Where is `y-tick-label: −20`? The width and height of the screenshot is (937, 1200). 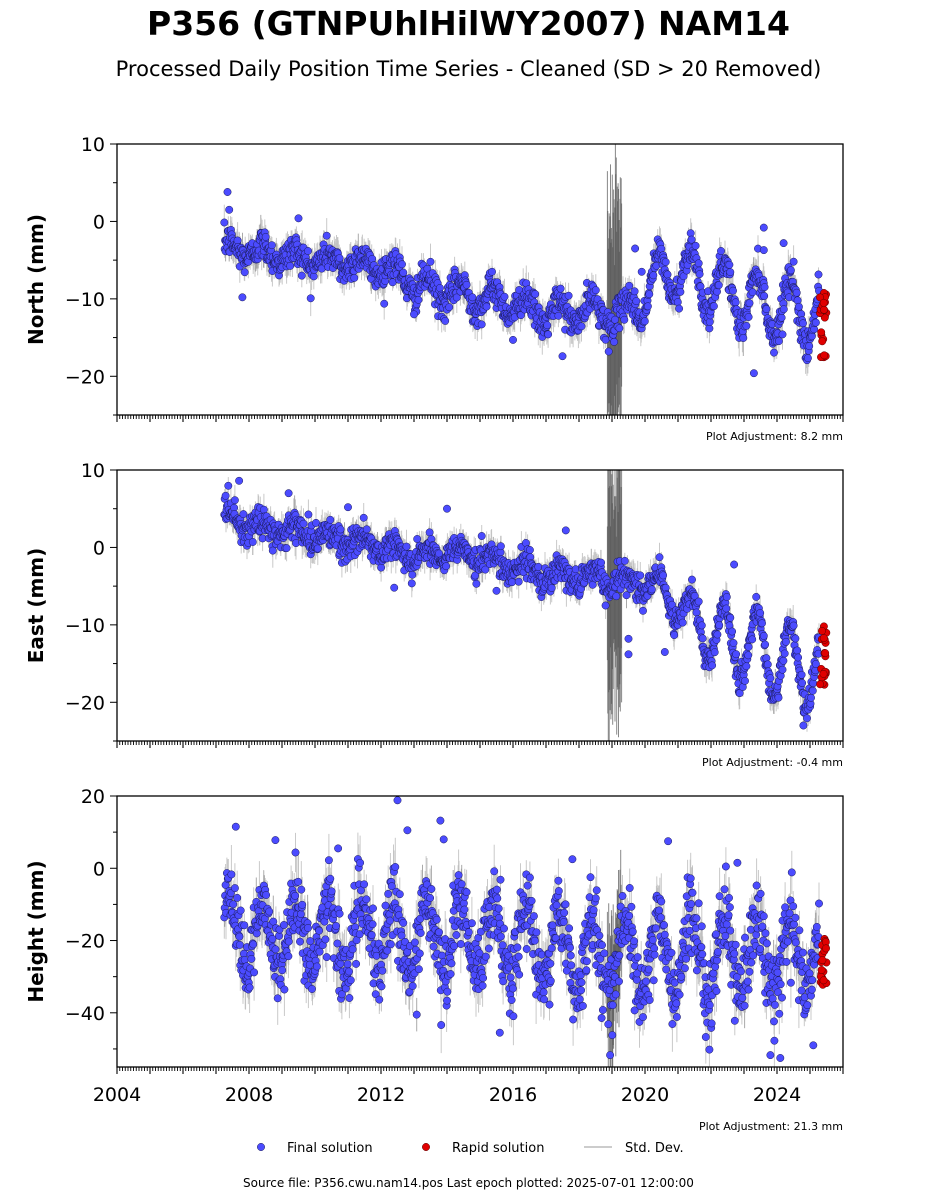
y-tick-label: −20 is located at coordinates (85, 703).